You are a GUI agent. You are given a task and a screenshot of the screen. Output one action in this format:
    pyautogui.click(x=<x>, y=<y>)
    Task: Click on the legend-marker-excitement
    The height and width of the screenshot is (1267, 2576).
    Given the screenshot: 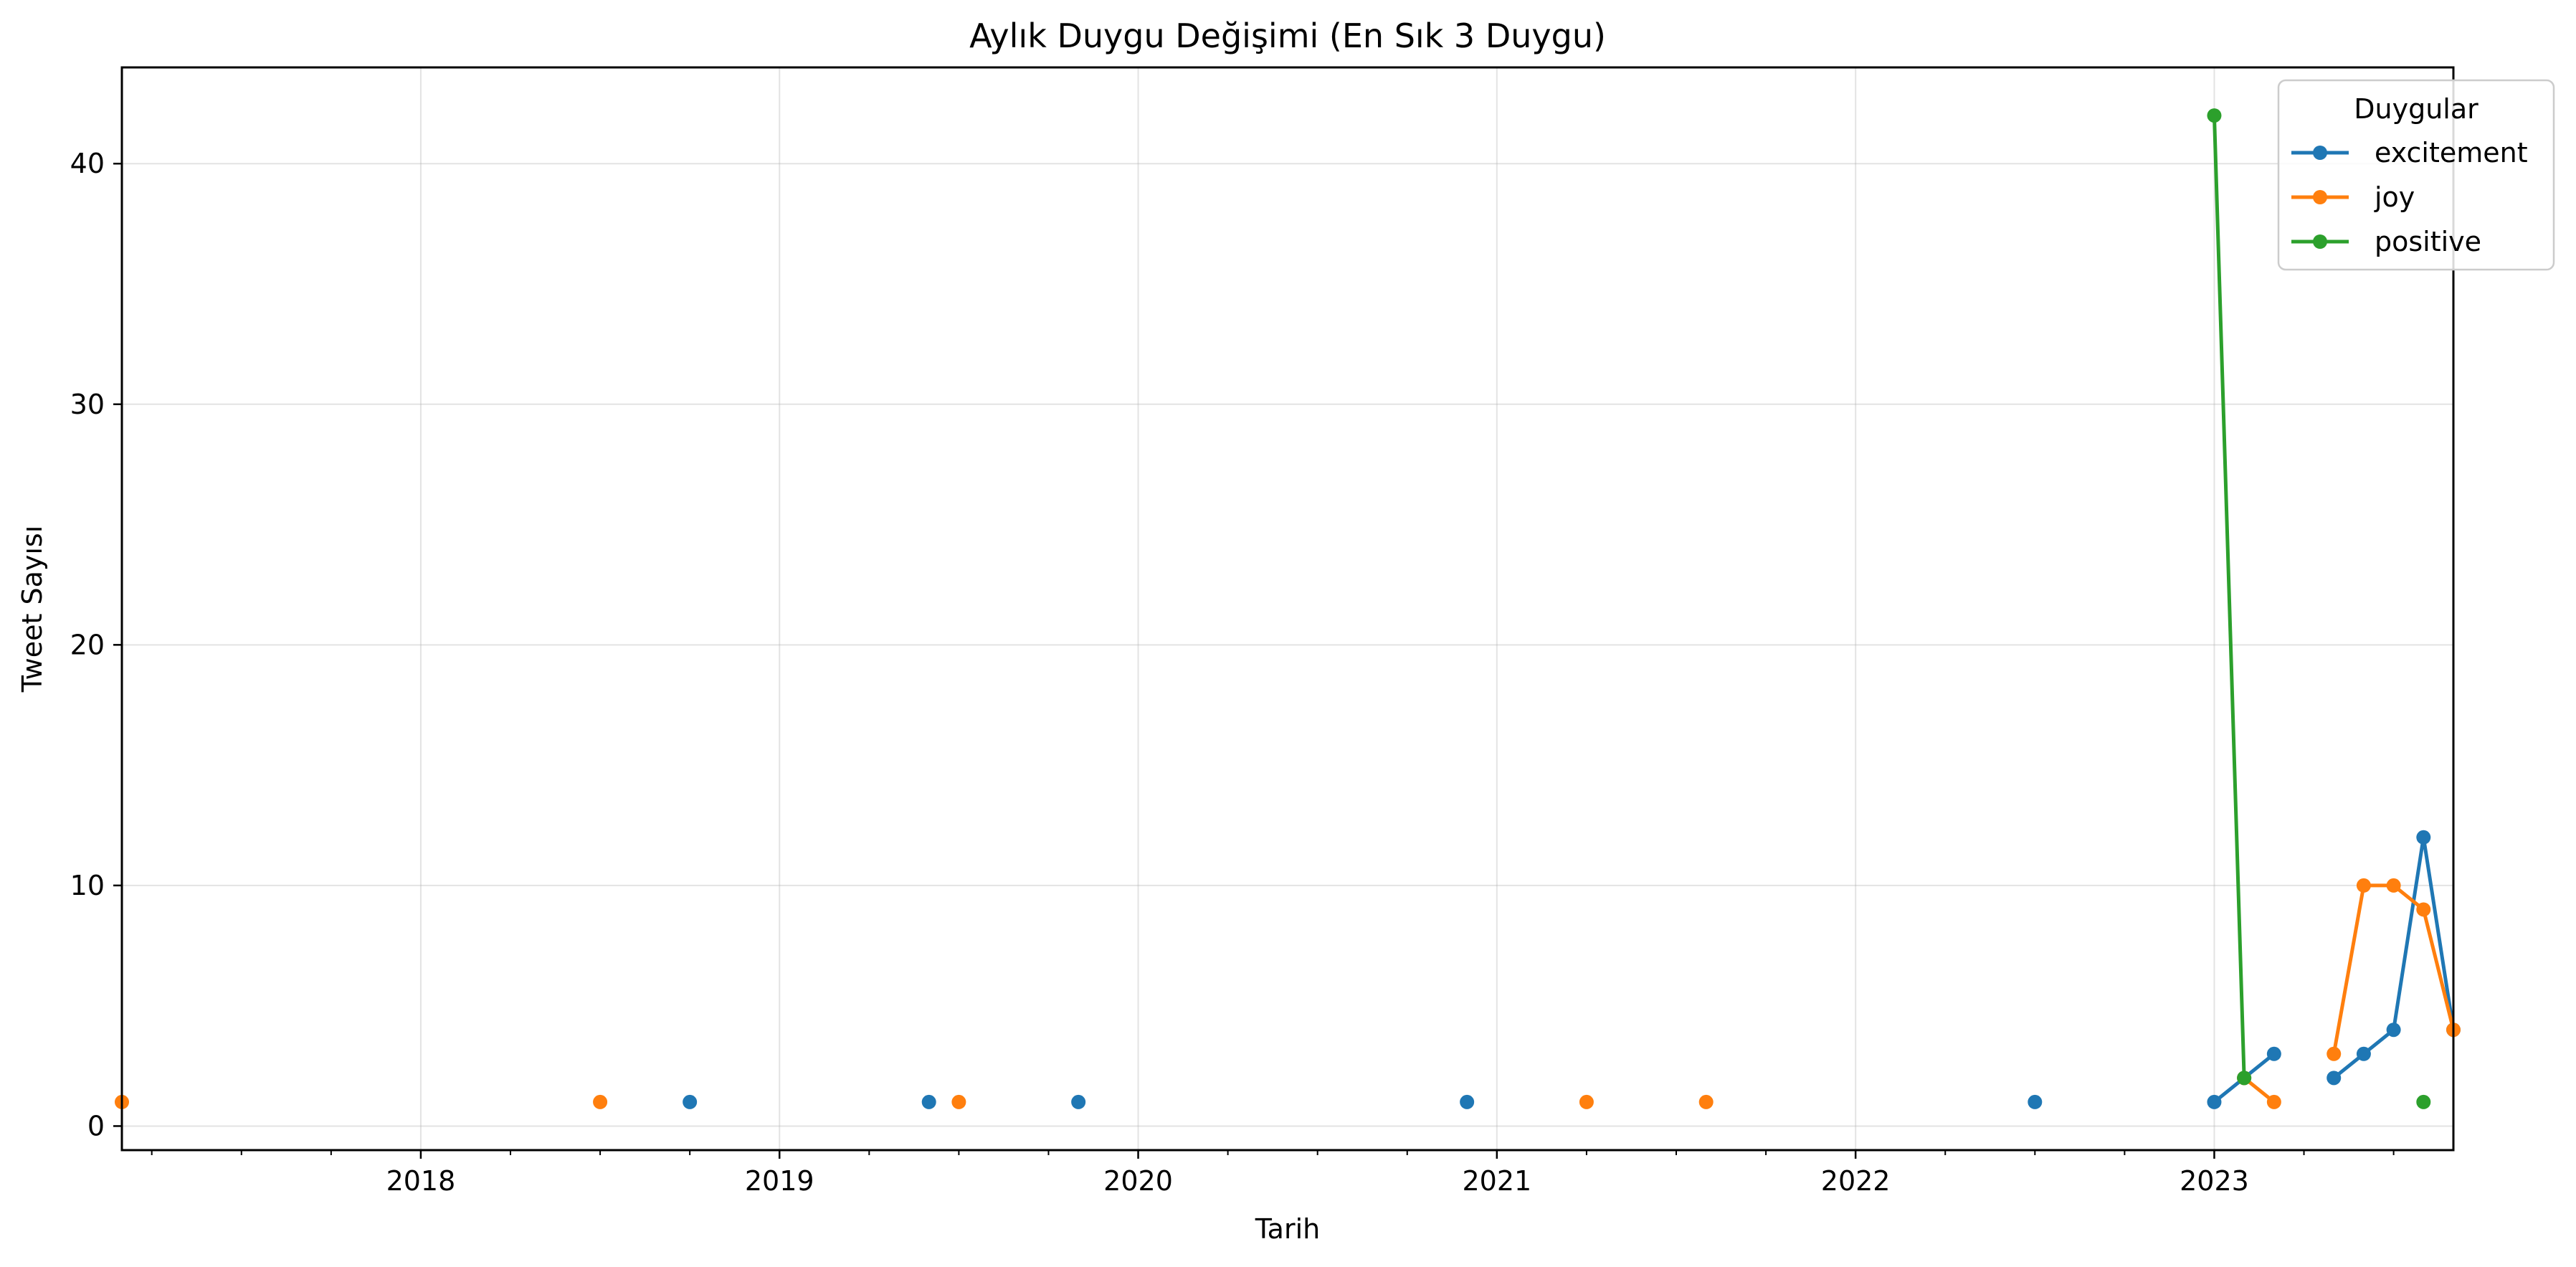 What is the action you would take?
    pyautogui.click(x=2320, y=153)
    